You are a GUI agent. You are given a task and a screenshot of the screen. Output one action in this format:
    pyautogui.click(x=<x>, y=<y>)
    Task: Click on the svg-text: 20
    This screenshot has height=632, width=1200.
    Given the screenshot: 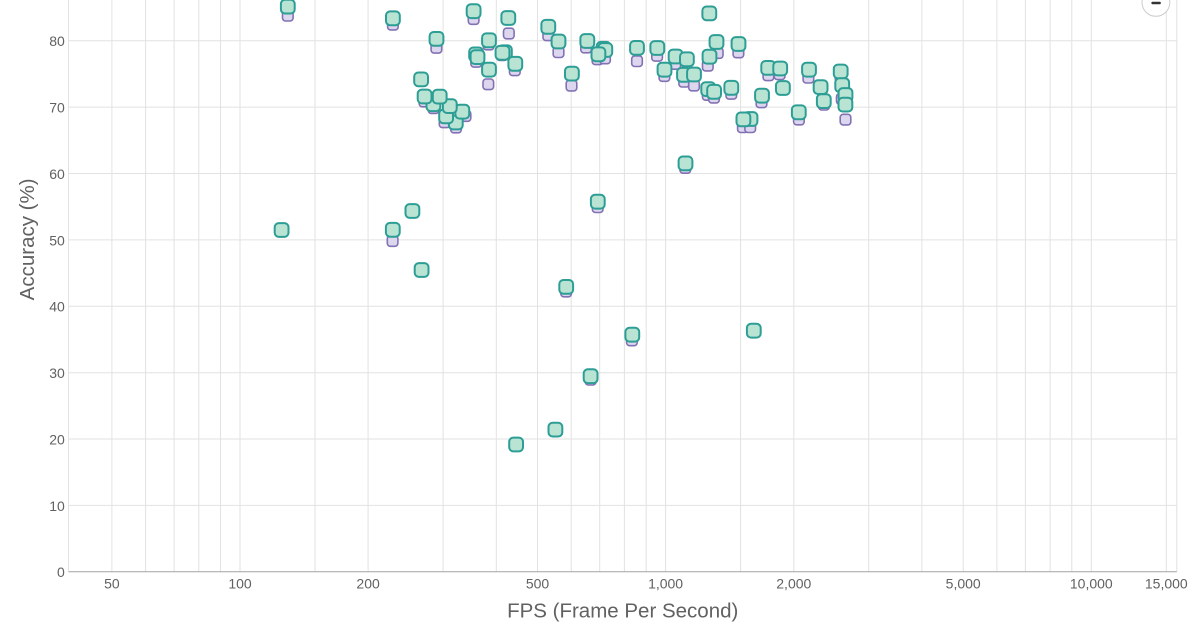 What is the action you would take?
    pyautogui.click(x=57, y=439)
    